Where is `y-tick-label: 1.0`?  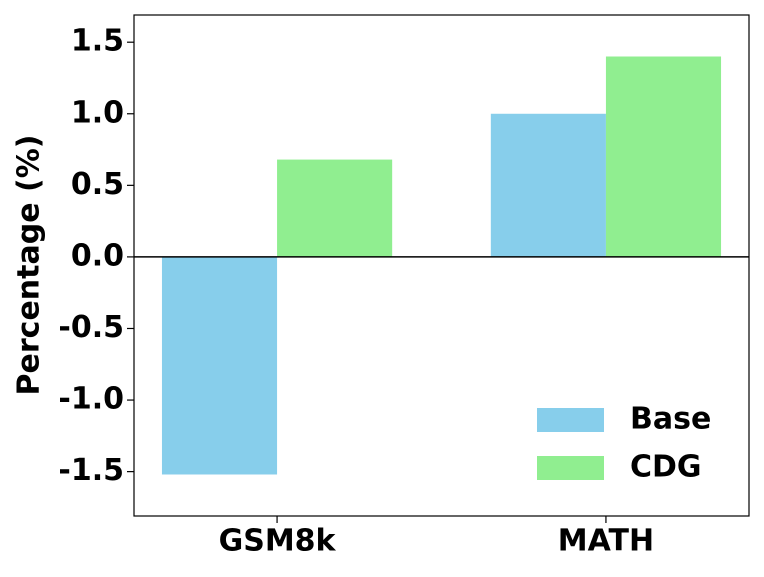 y-tick-label: 1.0 is located at coordinates (97, 112).